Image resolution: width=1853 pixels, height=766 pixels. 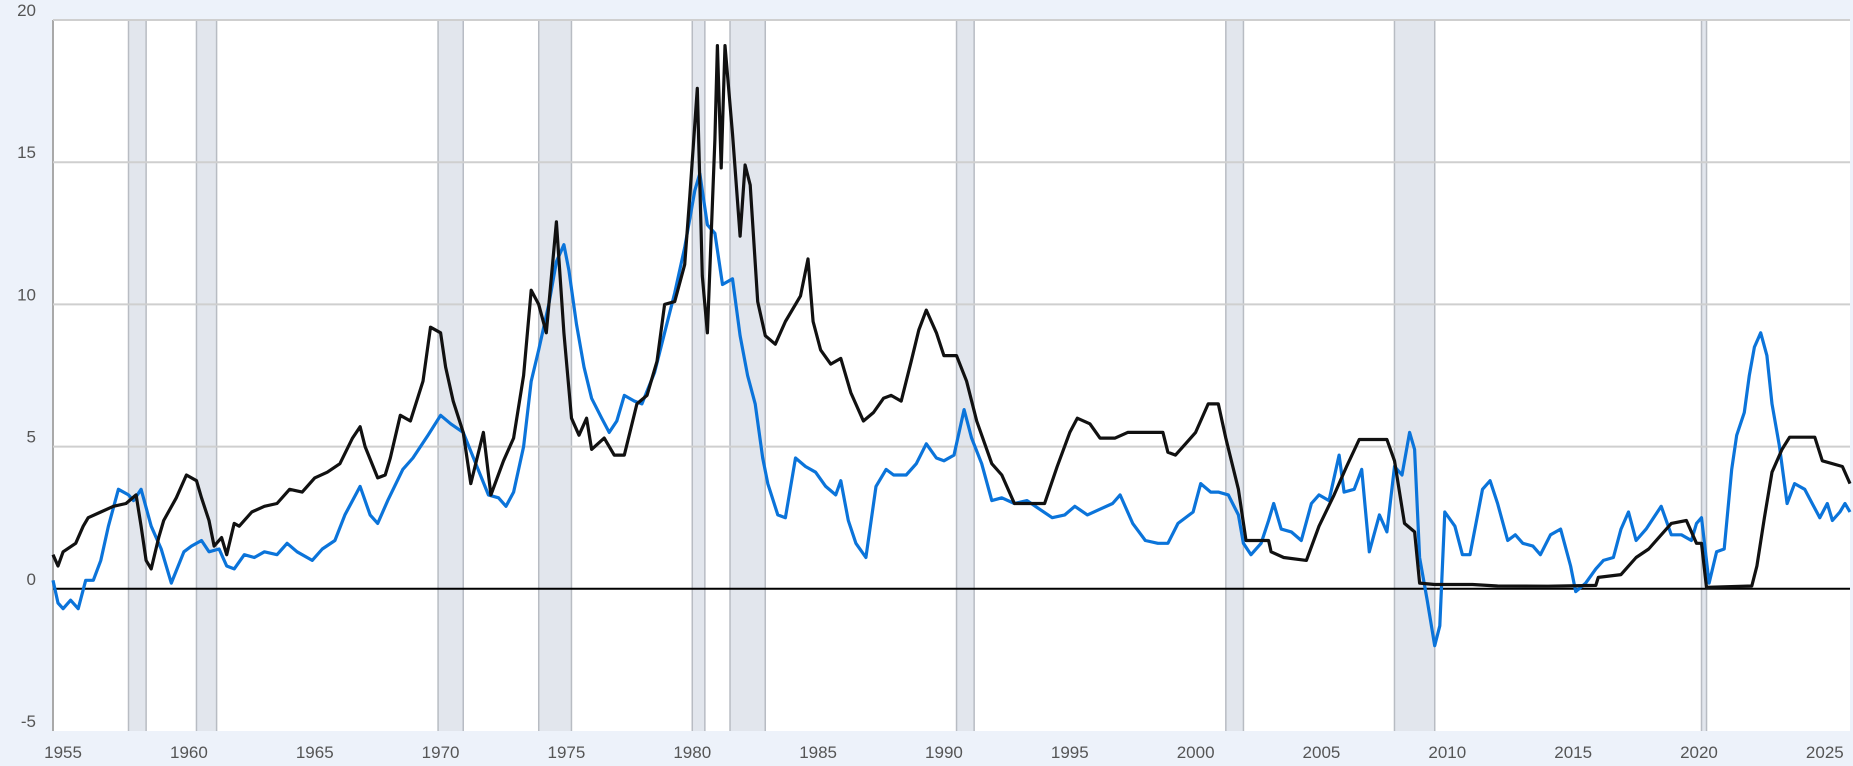 What do you see at coordinates (692, 752) in the screenshot?
I see `x-tick-label: 1980` at bounding box center [692, 752].